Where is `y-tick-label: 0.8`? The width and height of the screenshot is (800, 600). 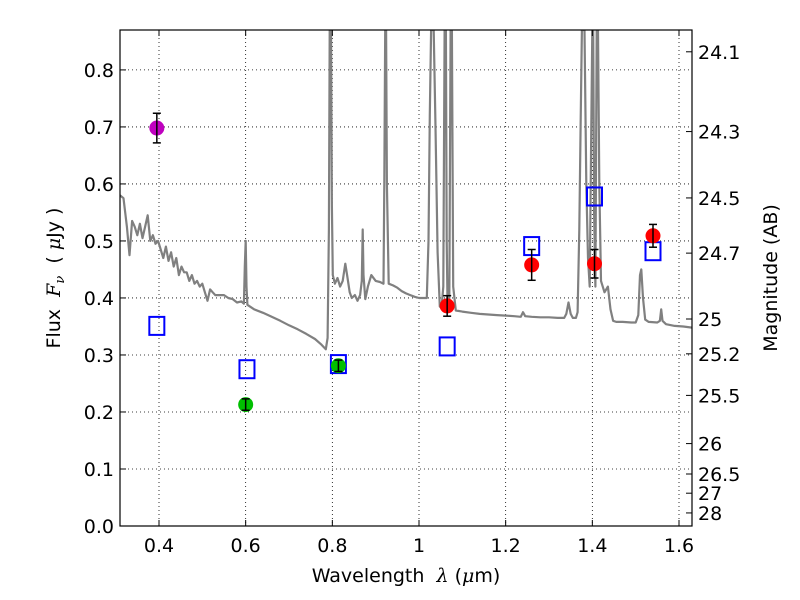 y-tick-label: 0.8 is located at coordinates (99, 71).